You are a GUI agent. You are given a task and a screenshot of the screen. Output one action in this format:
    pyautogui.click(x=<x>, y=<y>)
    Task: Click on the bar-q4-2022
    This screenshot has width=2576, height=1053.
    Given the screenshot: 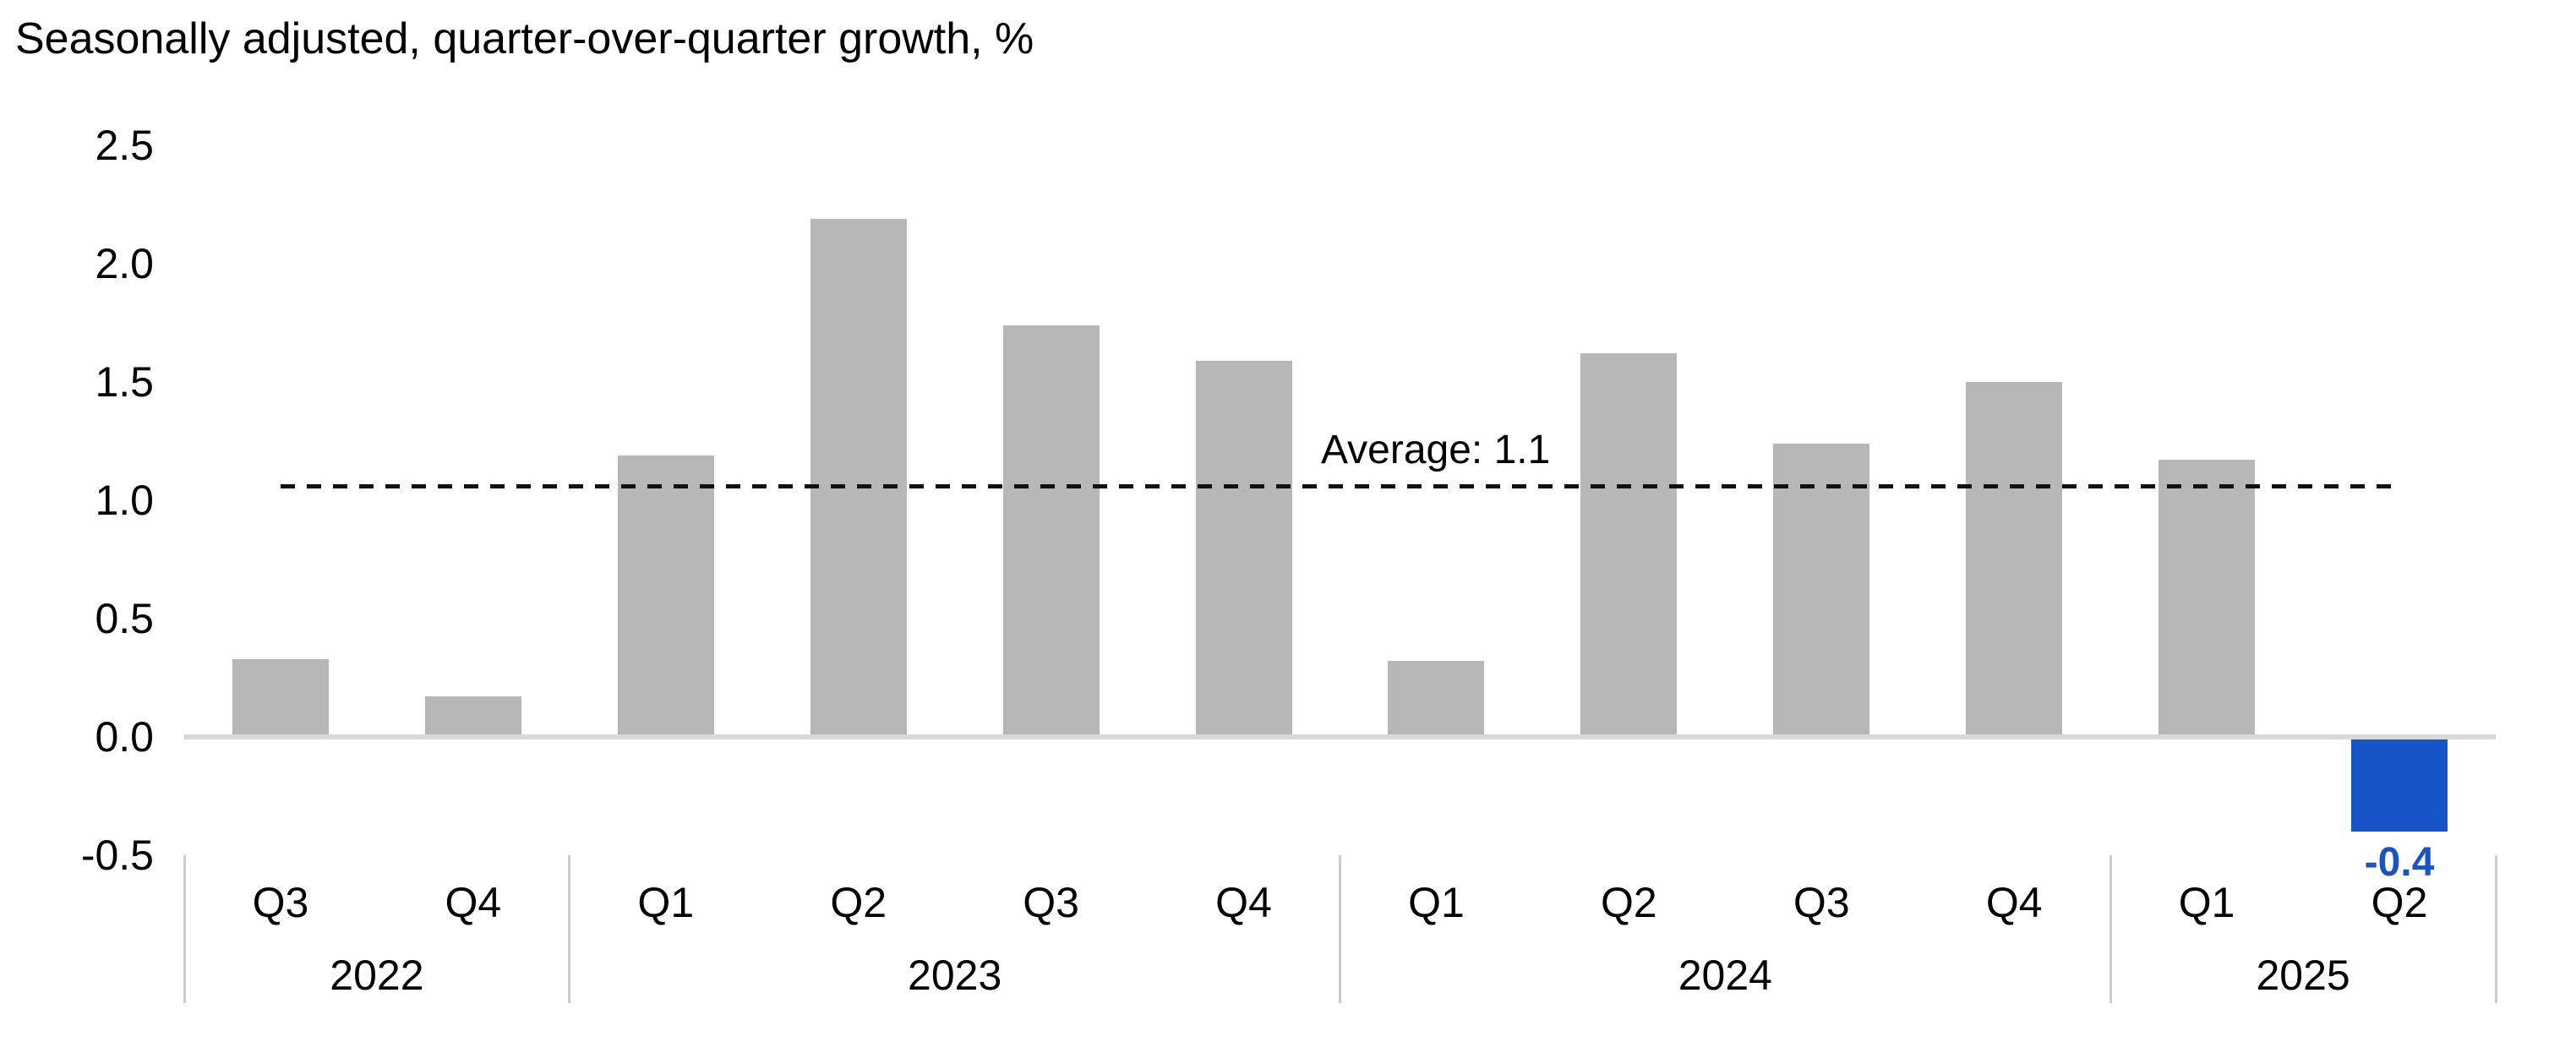 What is the action you would take?
    pyautogui.click(x=472, y=716)
    